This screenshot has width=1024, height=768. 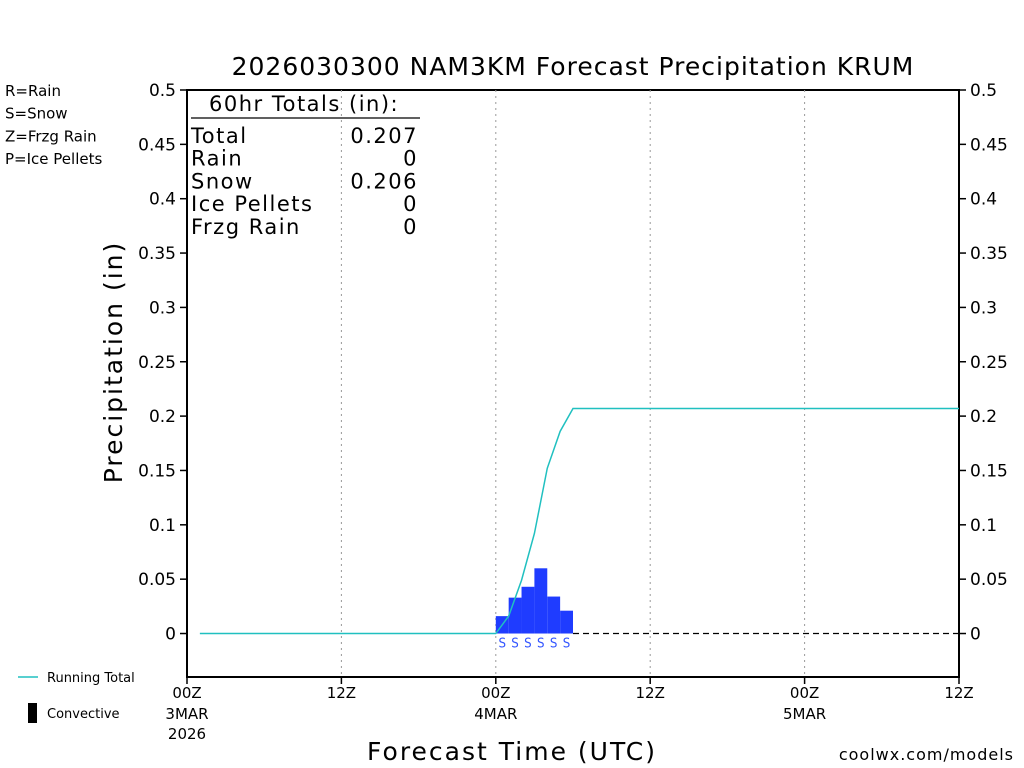 I want to click on y-tick-label-left: 0.1, so click(x=162, y=526).